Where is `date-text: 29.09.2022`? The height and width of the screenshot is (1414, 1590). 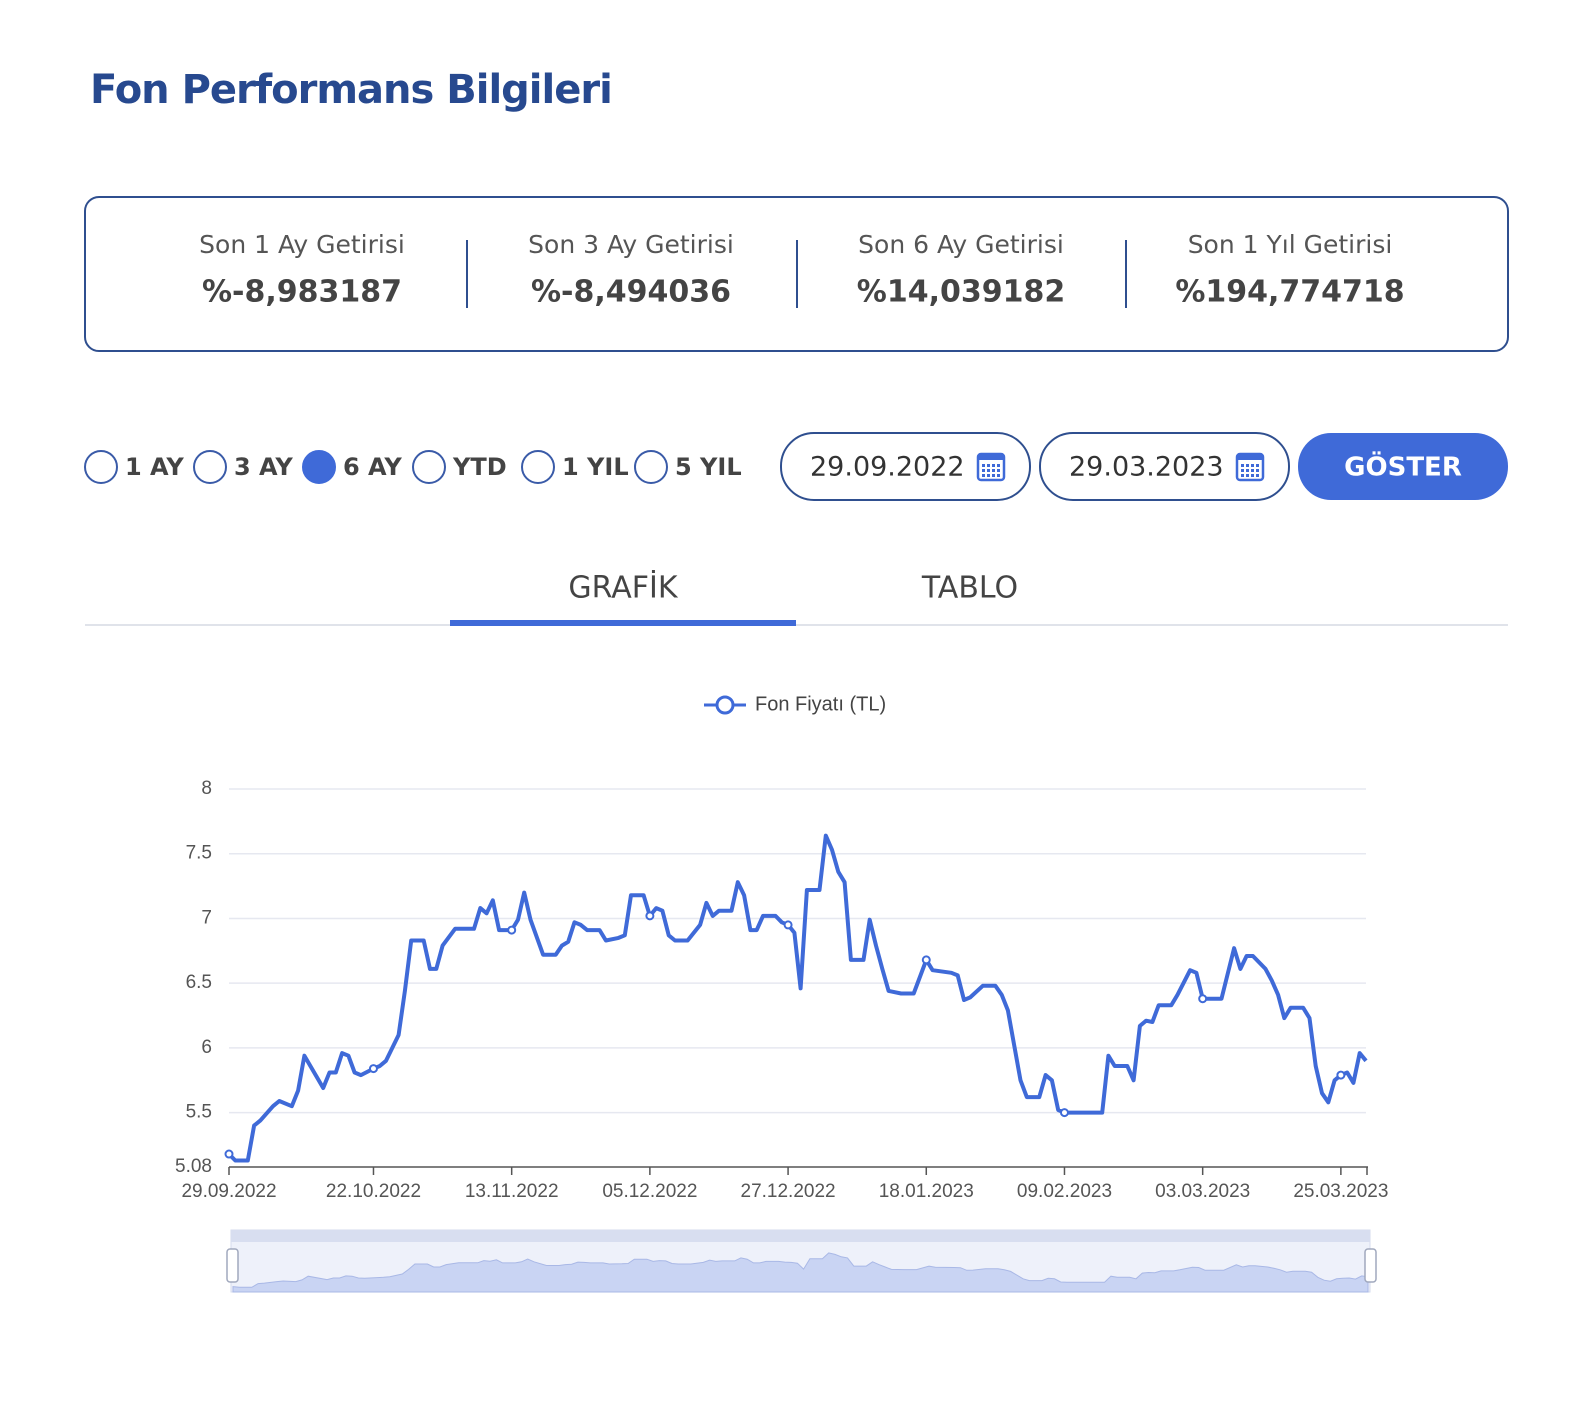
date-text: 29.09.2022 is located at coordinates (887, 467).